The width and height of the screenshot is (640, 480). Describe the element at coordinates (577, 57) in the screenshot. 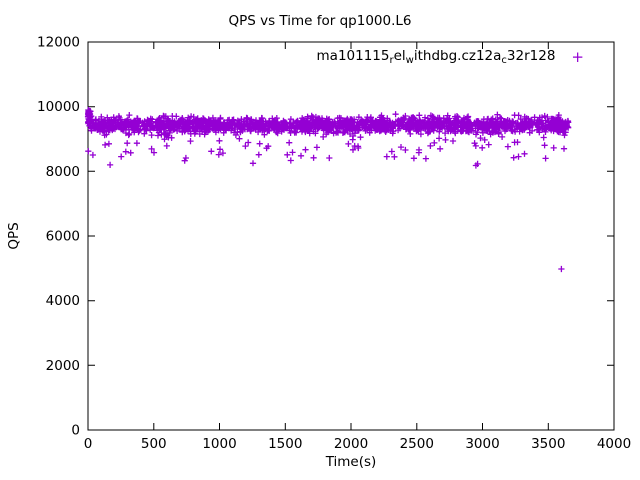

I see `legend-plus-marker-icon: +` at that location.